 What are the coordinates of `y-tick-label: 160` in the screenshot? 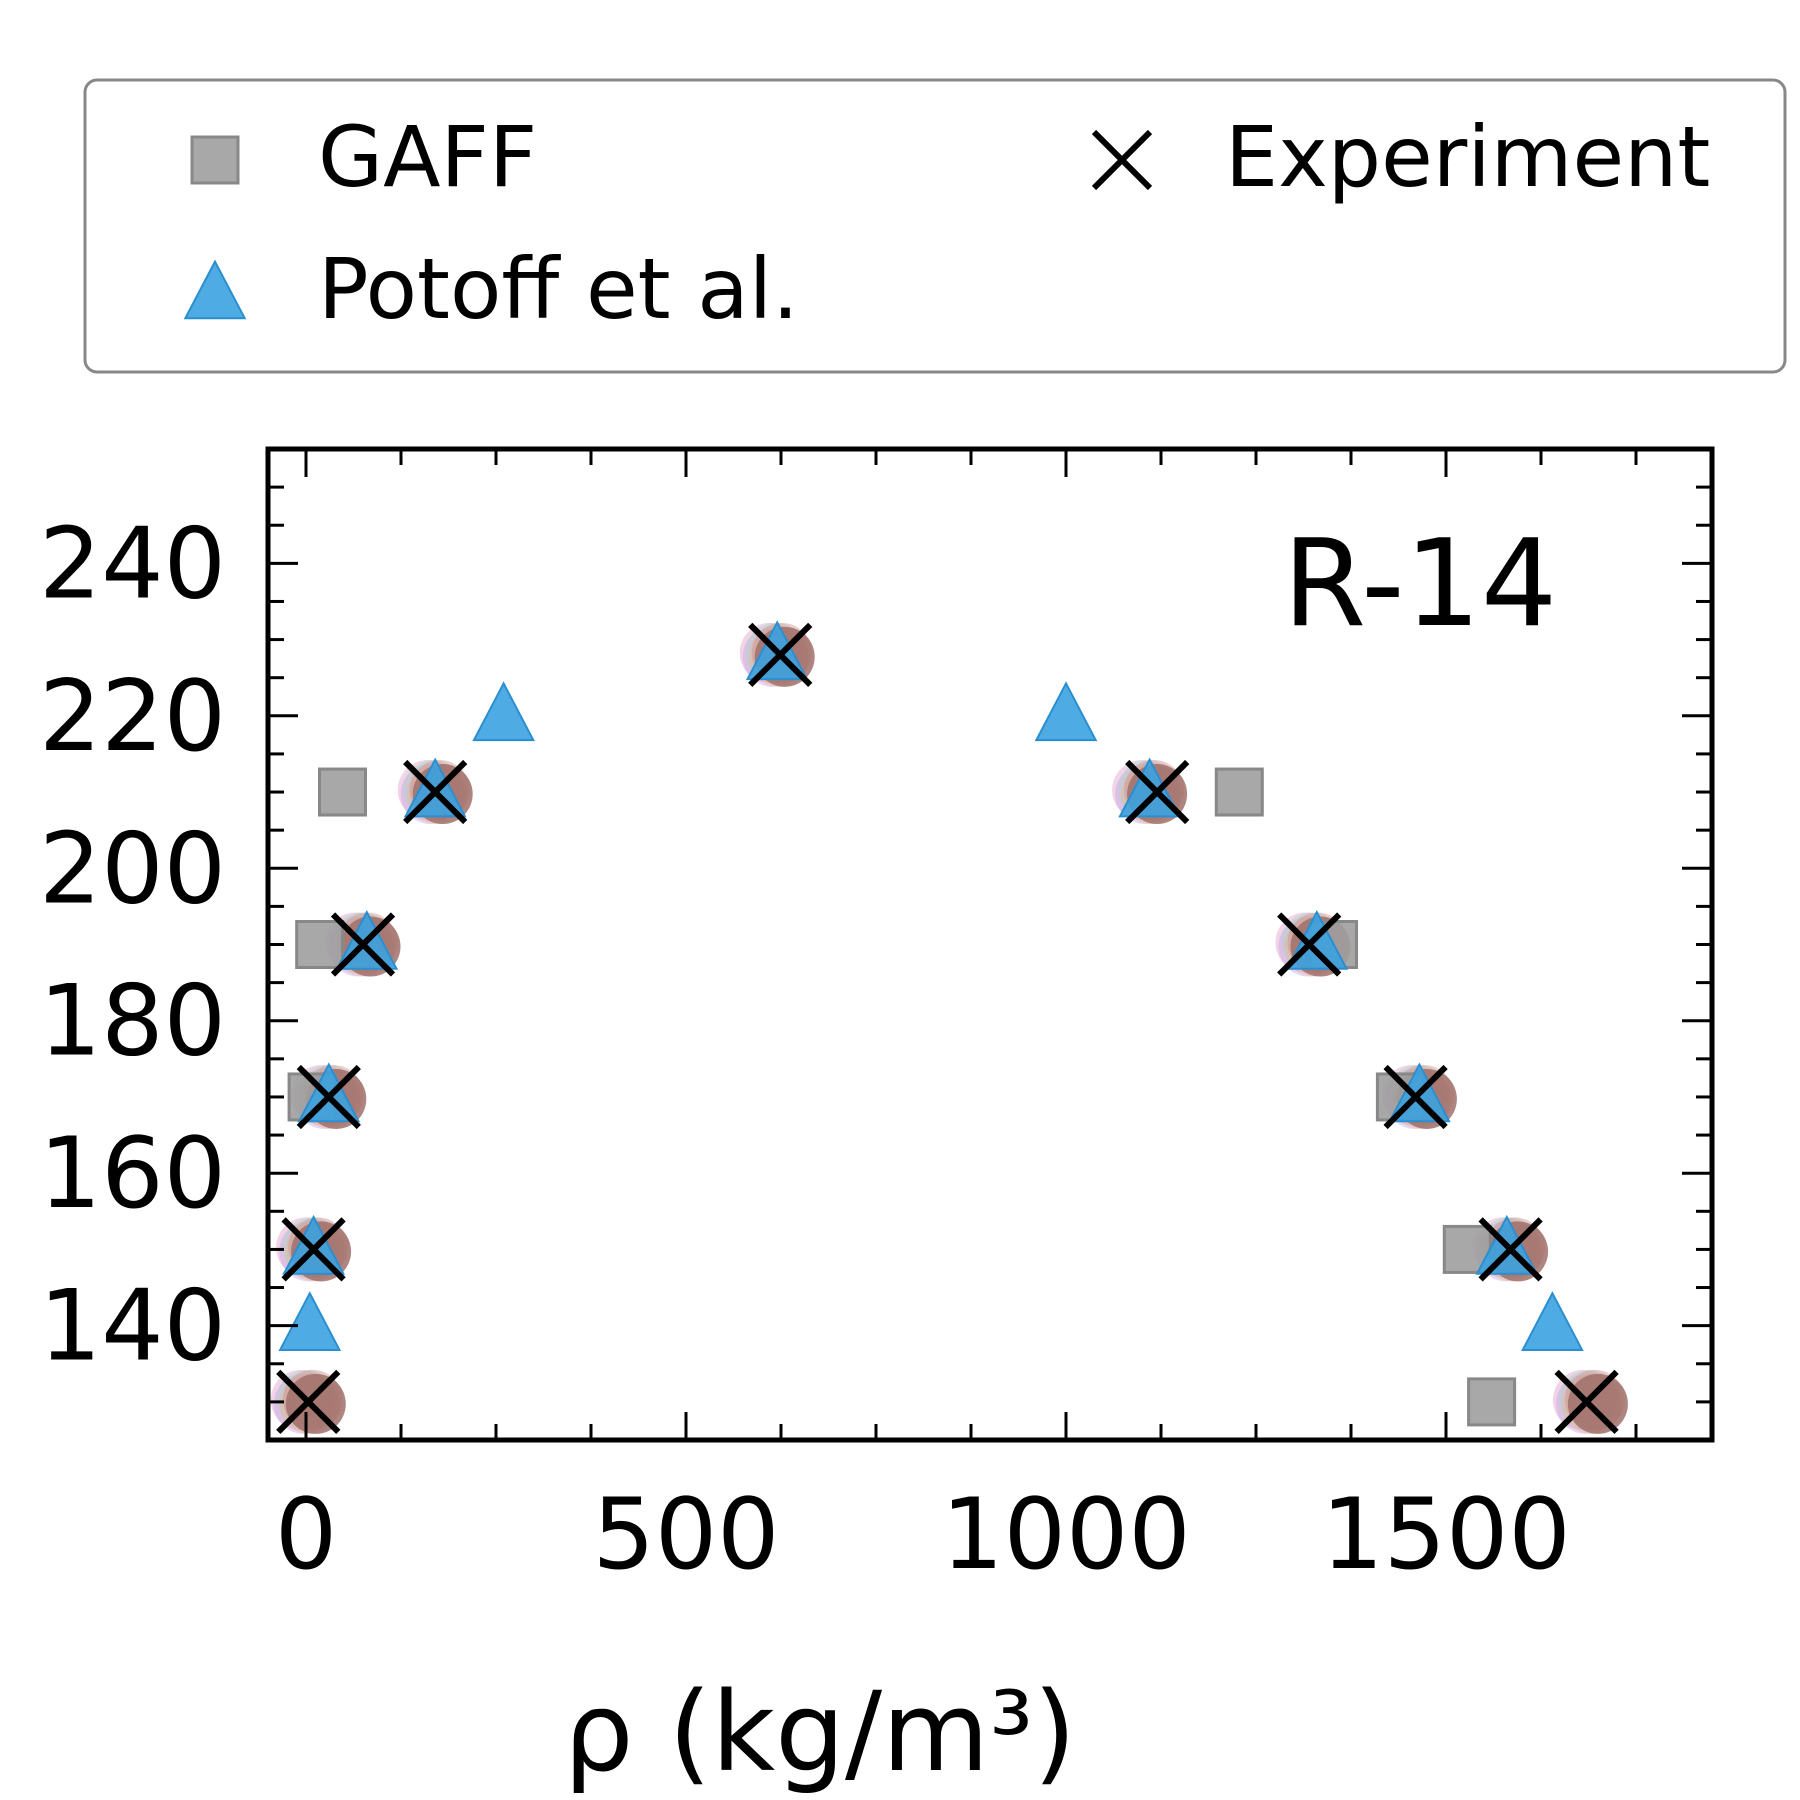 It's located at (132, 1174).